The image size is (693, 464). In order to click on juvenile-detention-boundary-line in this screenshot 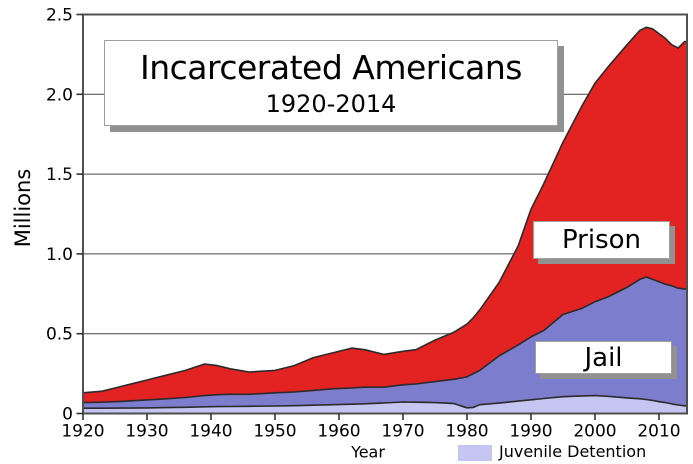, I will do `click(385, 402)`.